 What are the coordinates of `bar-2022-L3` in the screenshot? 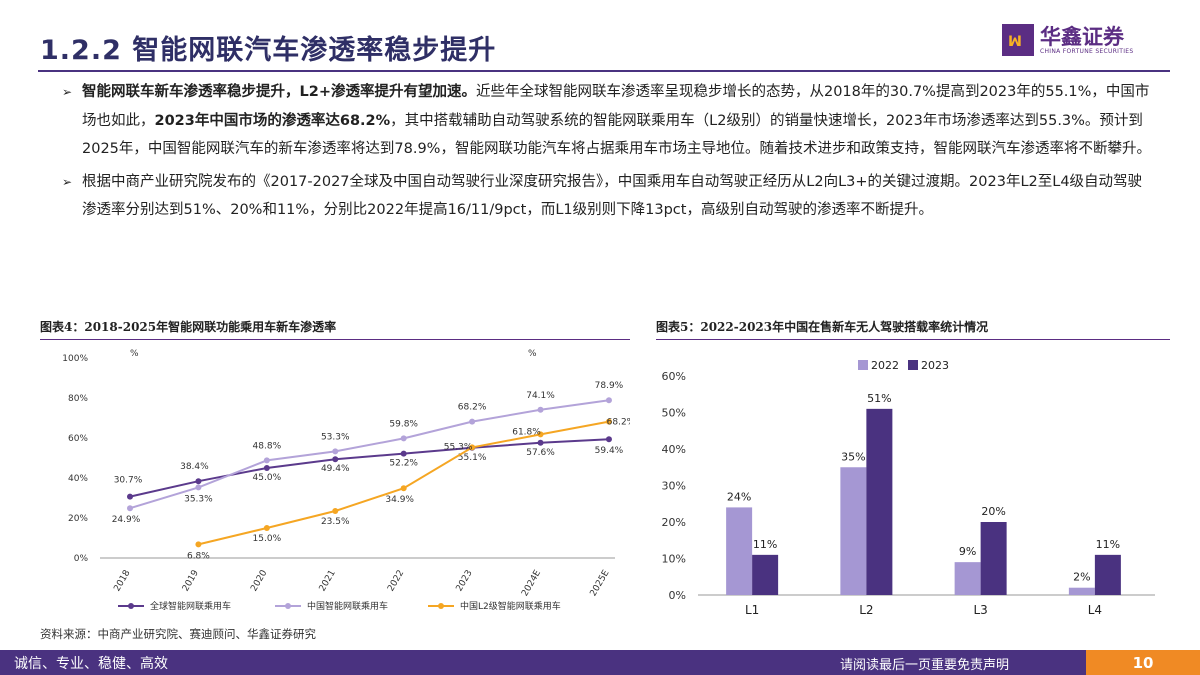 It's located at (967, 578).